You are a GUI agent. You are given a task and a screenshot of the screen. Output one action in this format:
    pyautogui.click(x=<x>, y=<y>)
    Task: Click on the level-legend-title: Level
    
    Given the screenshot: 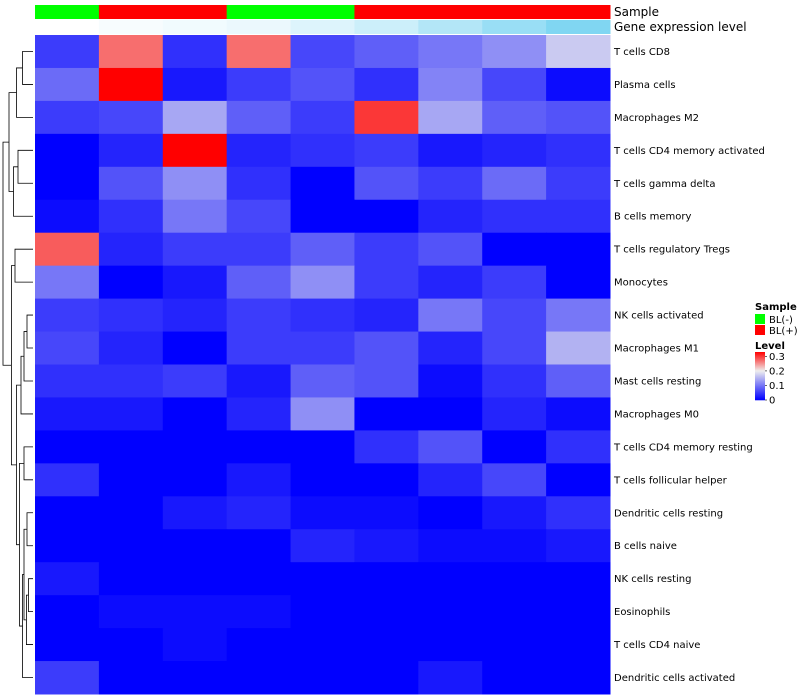 What is the action you would take?
    pyautogui.click(x=770, y=346)
    